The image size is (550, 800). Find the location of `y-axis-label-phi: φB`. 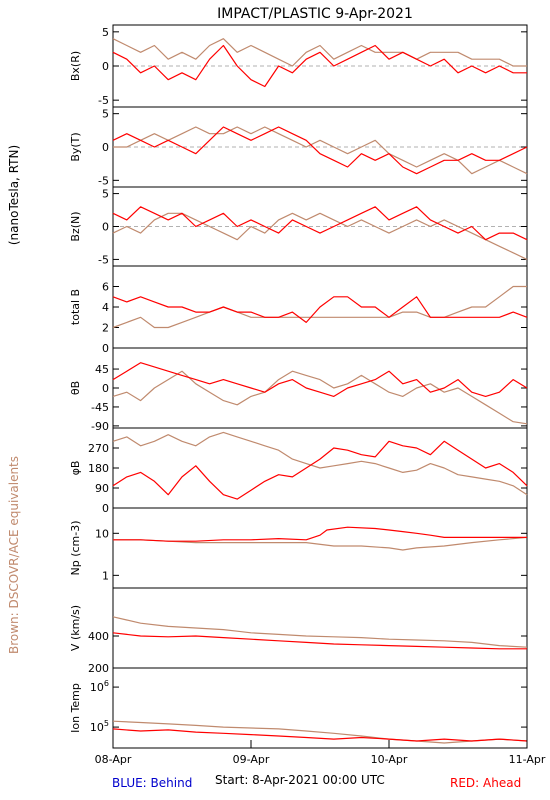

y-axis-label-phi: φB is located at coordinates (75, 468).